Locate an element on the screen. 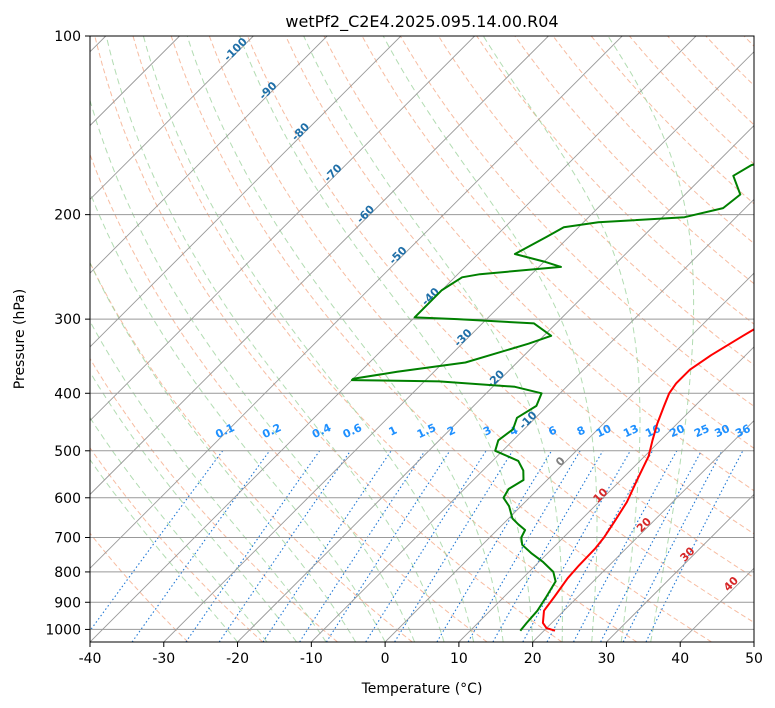 The image size is (775, 708). y-tick-label: 1000 is located at coordinates (63, 630).